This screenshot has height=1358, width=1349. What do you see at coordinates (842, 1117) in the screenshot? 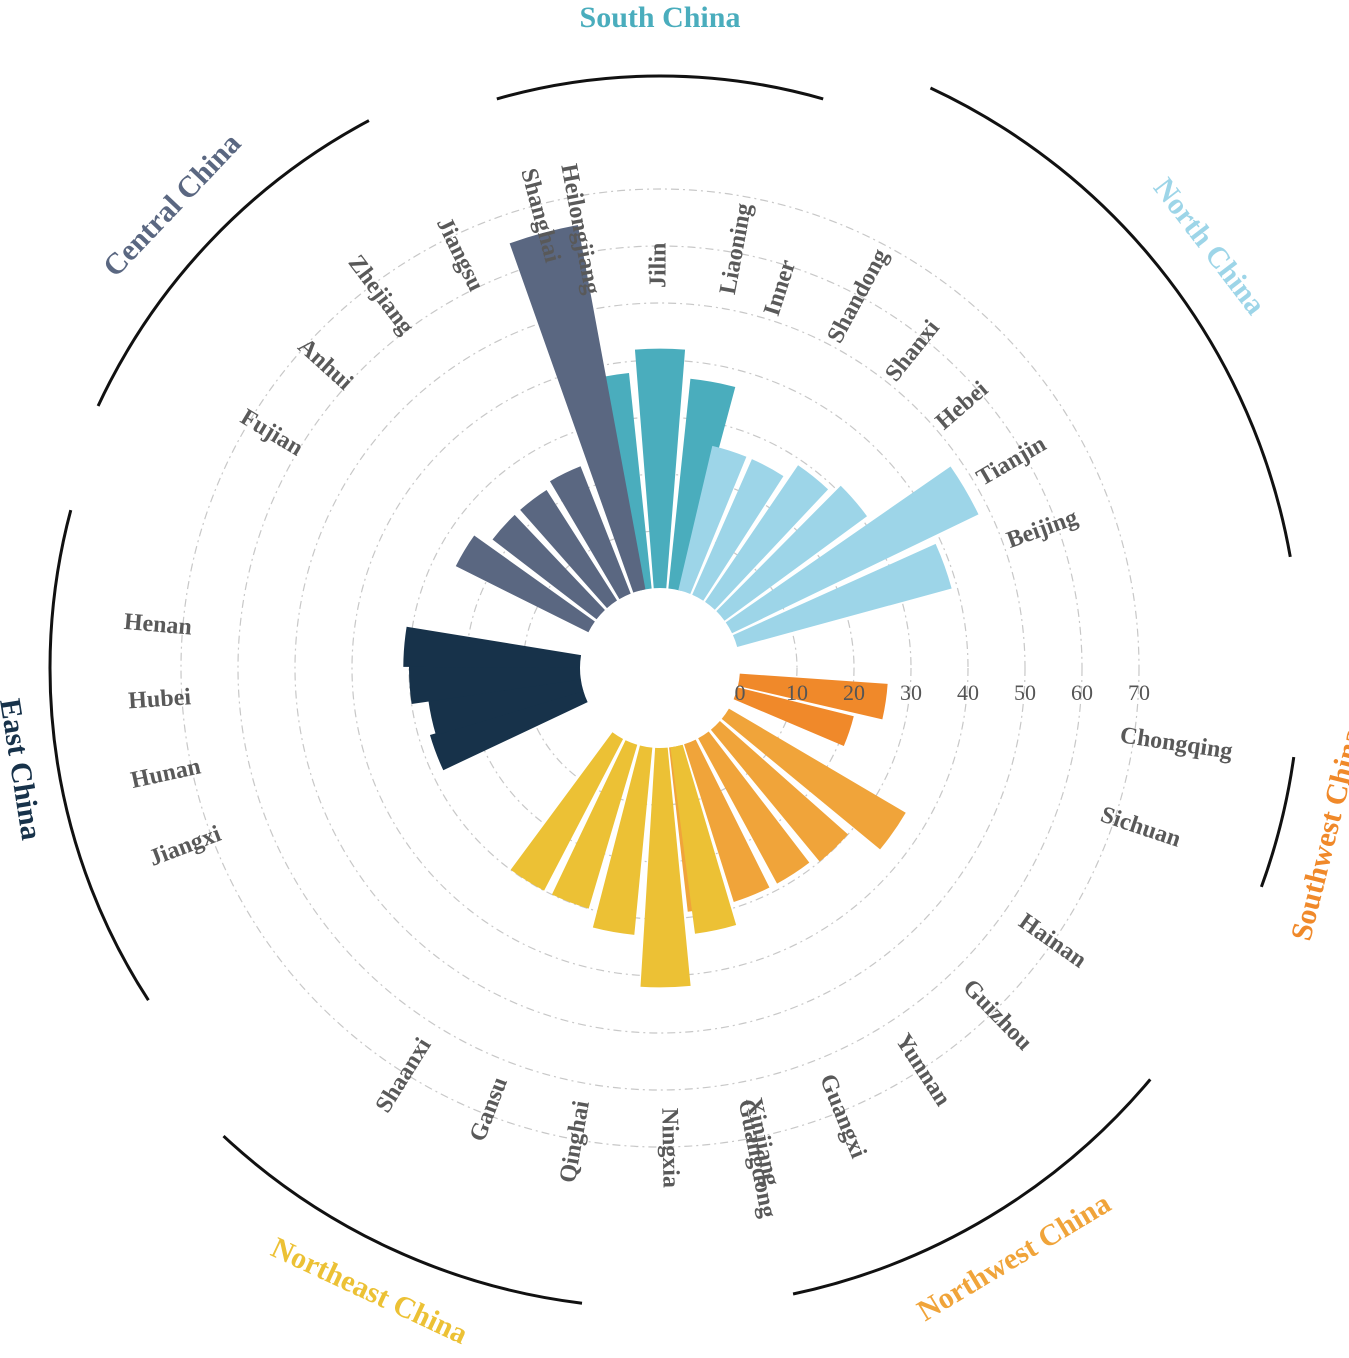
I see `province-label-guangxi: Guangxi` at bounding box center [842, 1117].